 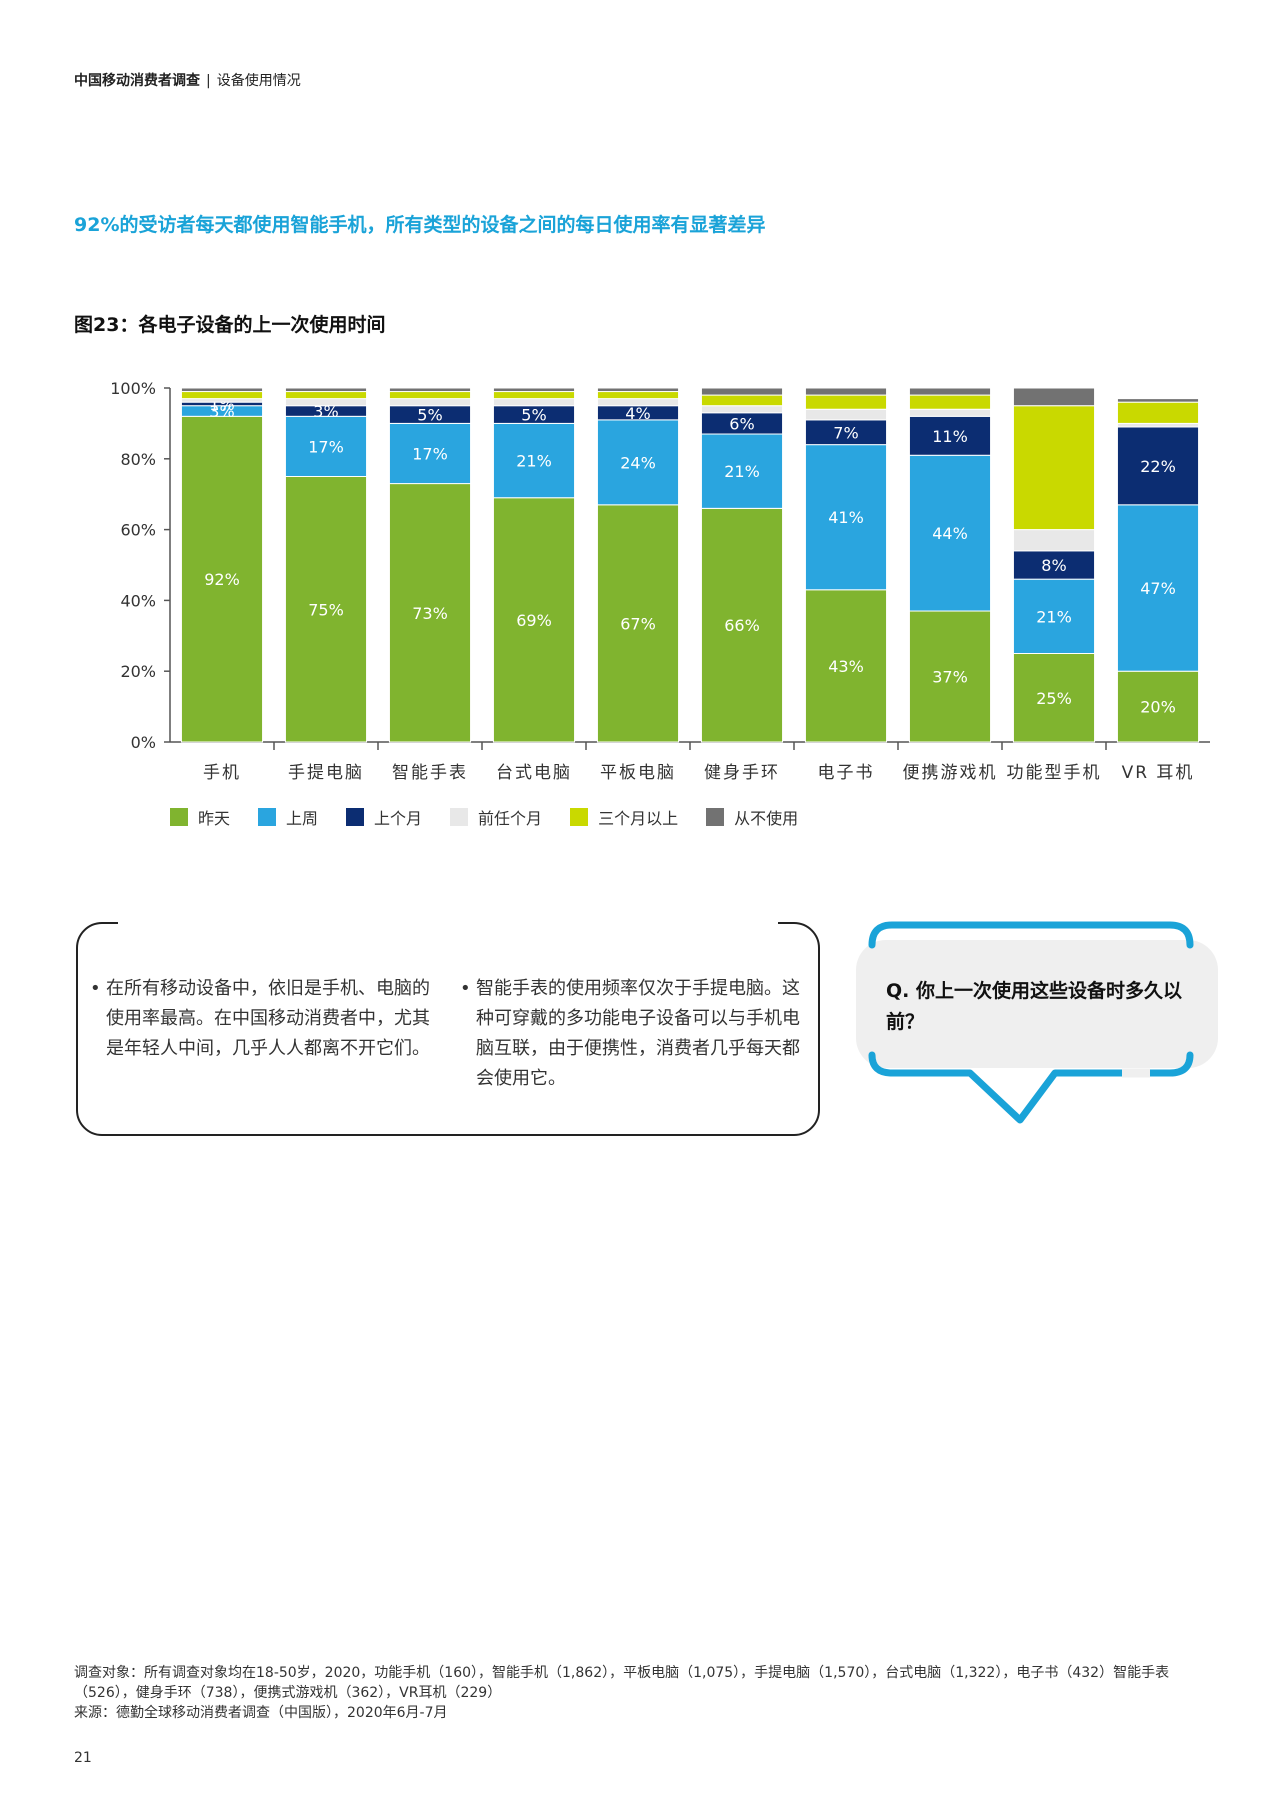 I want to click on x-tick-label: 功能型手机, so click(x=1054, y=773).